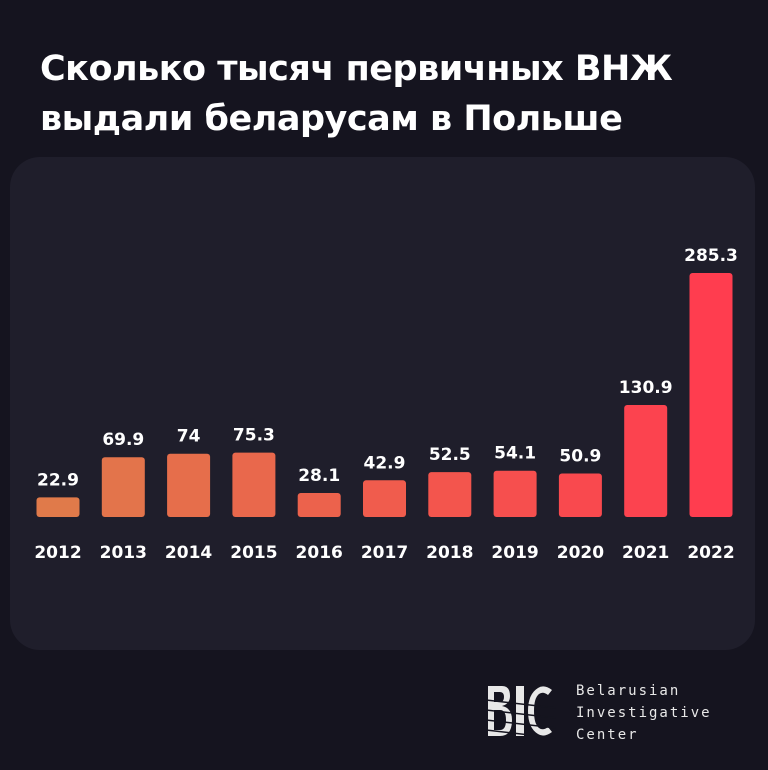 This screenshot has width=768, height=770. What do you see at coordinates (253, 553) in the screenshot?
I see `x-tick-label-2015: 2015` at bounding box center [253, 553].